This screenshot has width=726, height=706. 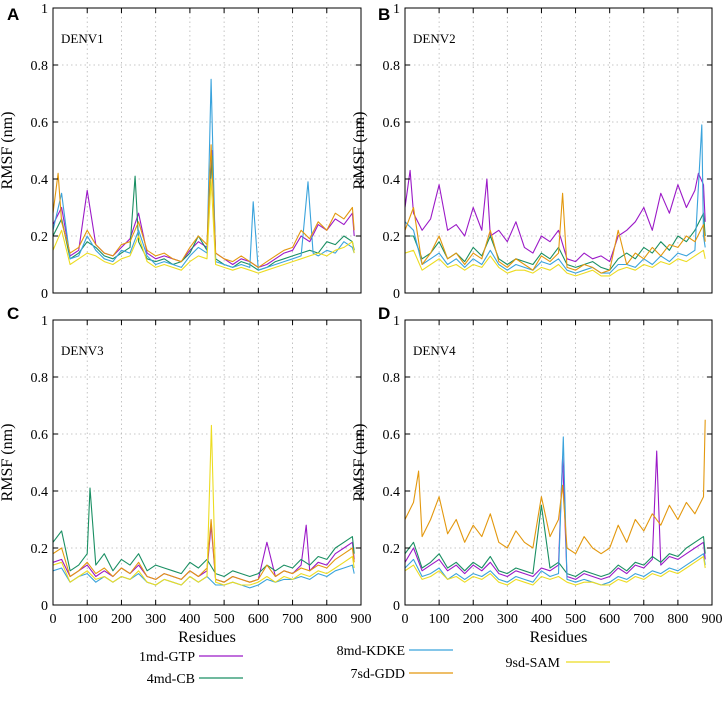 What do you see at coordinates (533, 663) in the screenshot?
I see `legend-label: 9sd-SAM` at bounding box center [533, 663].